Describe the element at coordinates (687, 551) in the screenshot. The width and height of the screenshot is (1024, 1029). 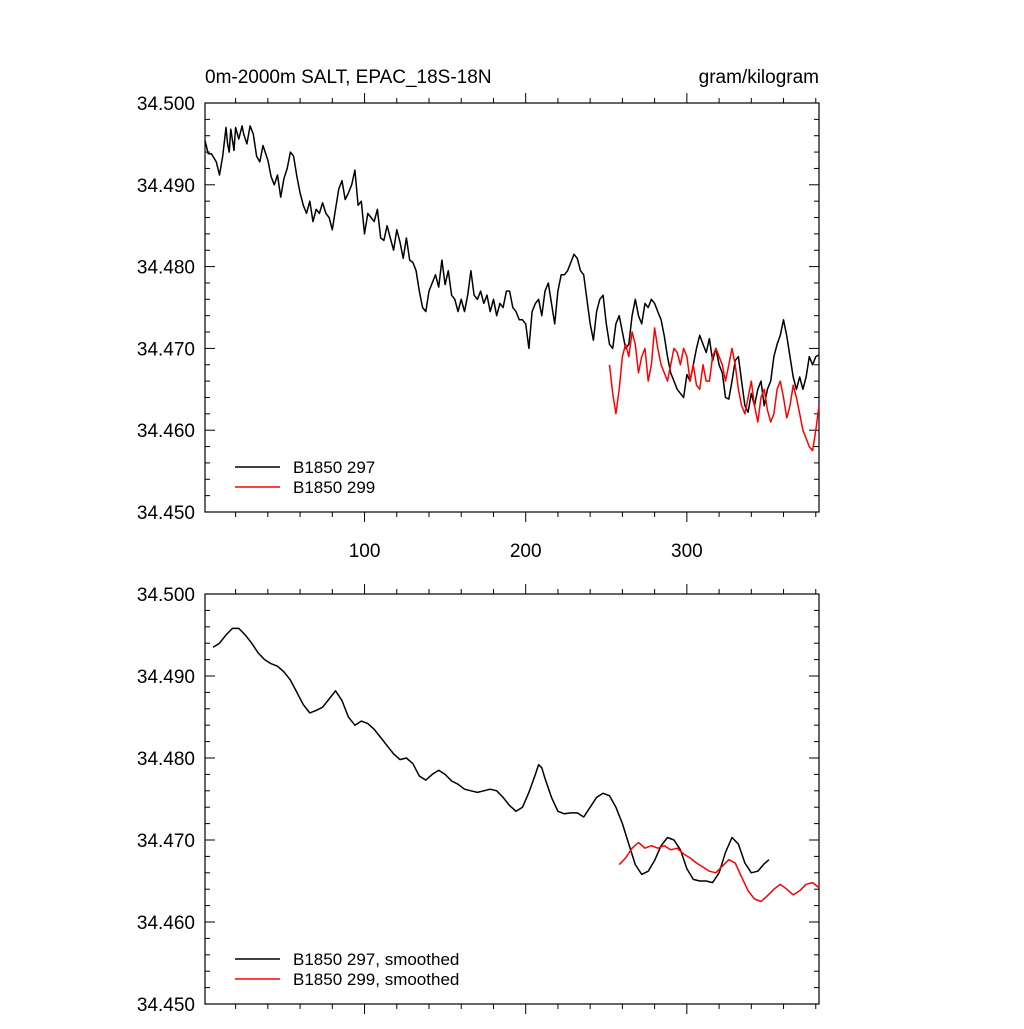
I see `panel-1-x-tick-label: 300` at that location.